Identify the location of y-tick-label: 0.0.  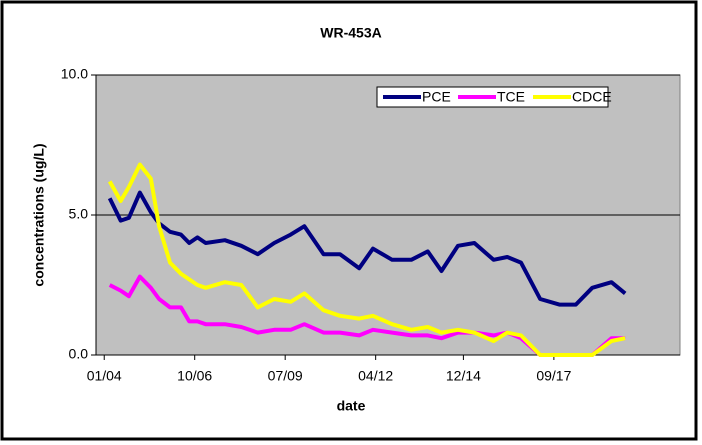
(79, 354).